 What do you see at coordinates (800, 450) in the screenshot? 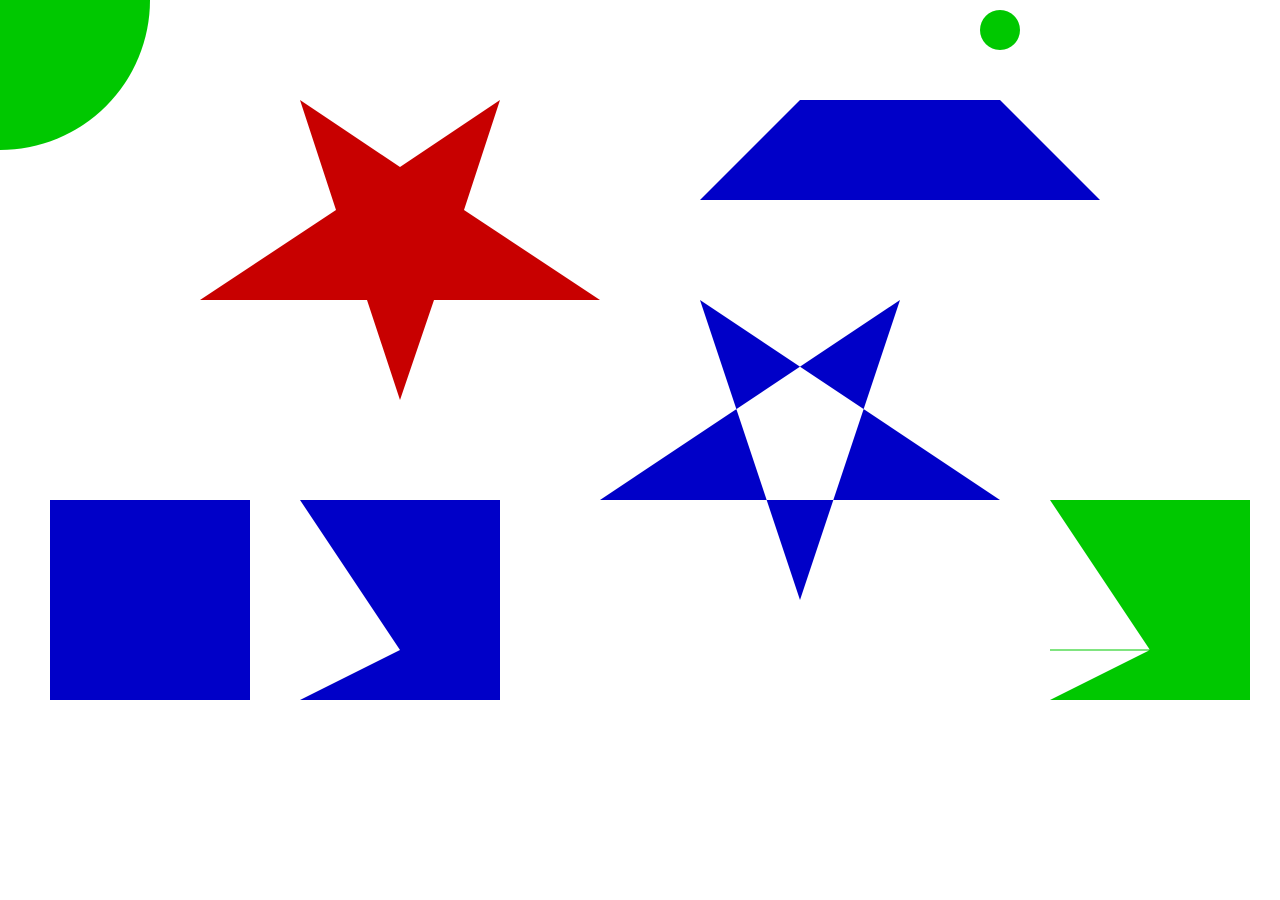
I see `blue-pentagram` at bounding box center [800, 450].